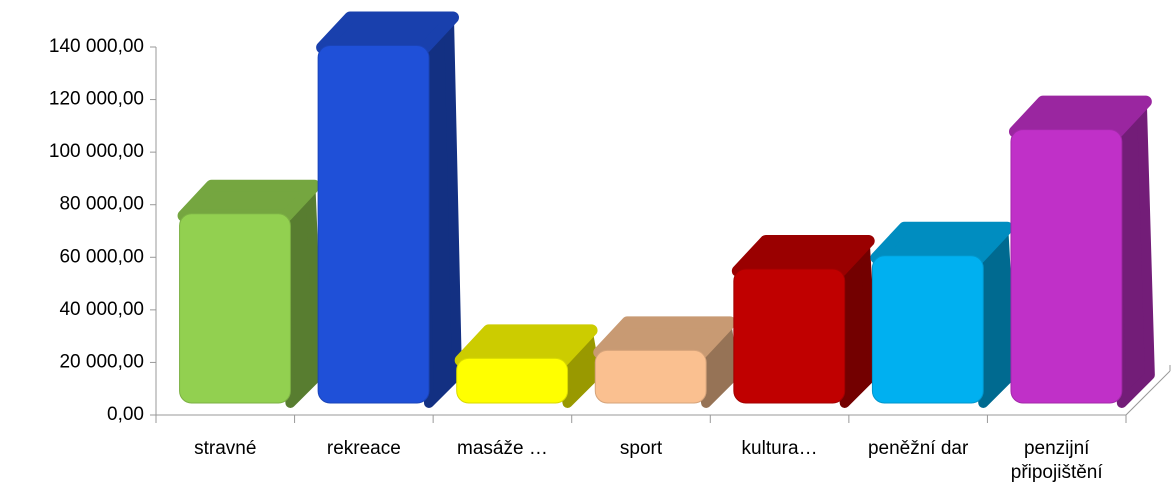 This screenshot has width=1176, height=495. I want to click on floor-edge, so click(1148, 393).